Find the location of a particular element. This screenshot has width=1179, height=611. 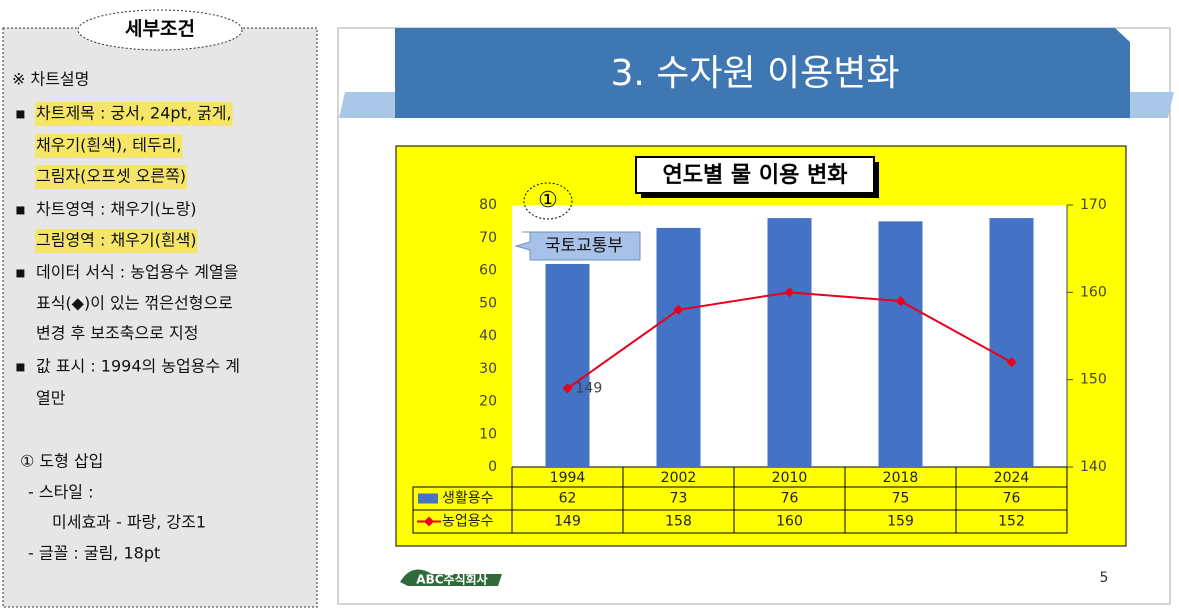

panel-line: 그림영역 : 채우기(흰색) is located at coordinates (116, 240).